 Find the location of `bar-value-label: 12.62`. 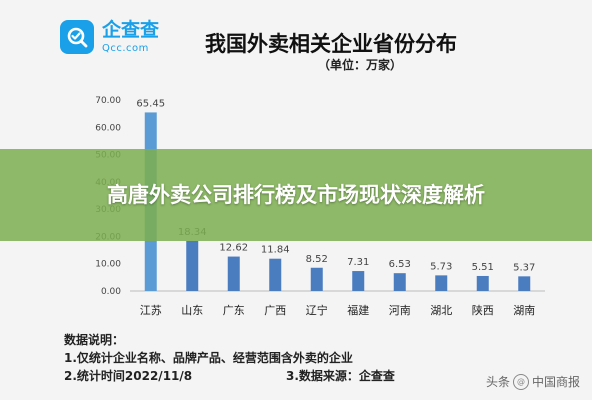

bar-value-label: 12.62 is located at coordinates (233, 248).